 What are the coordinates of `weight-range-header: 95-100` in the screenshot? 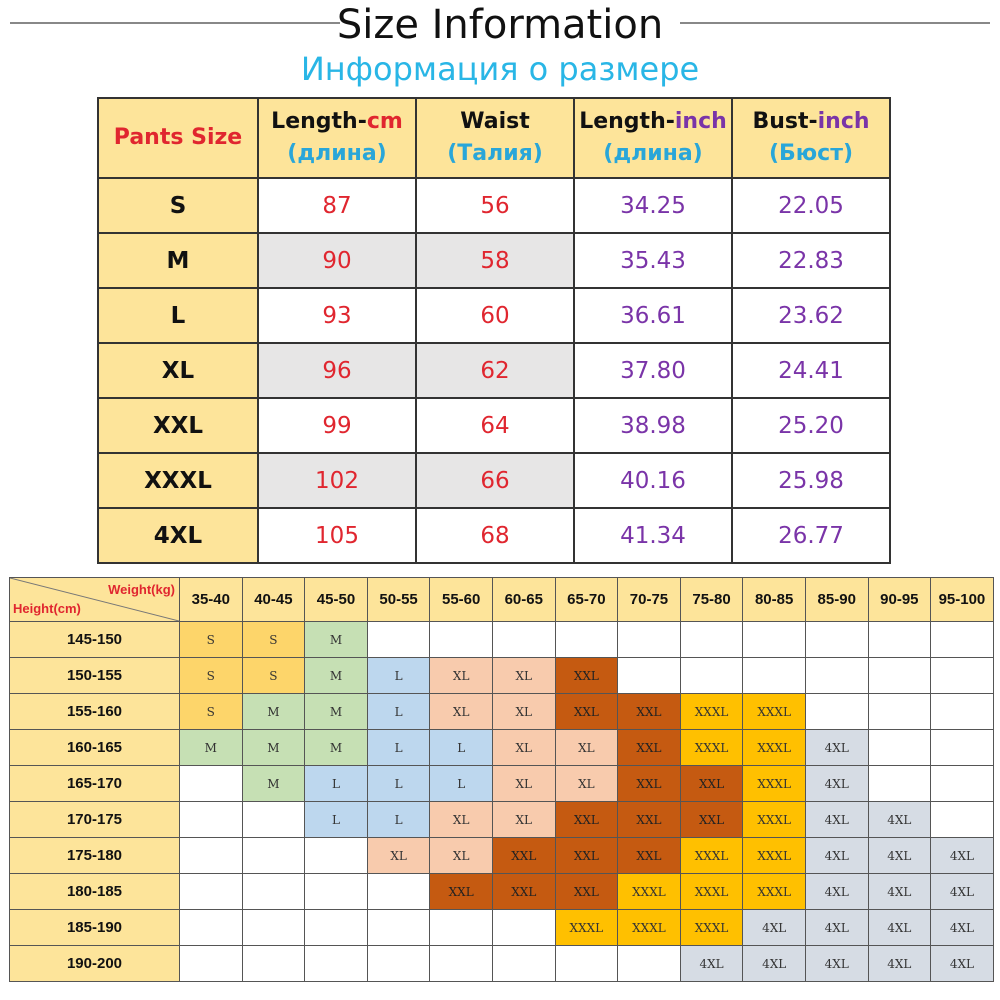 It's located at (962, 599).